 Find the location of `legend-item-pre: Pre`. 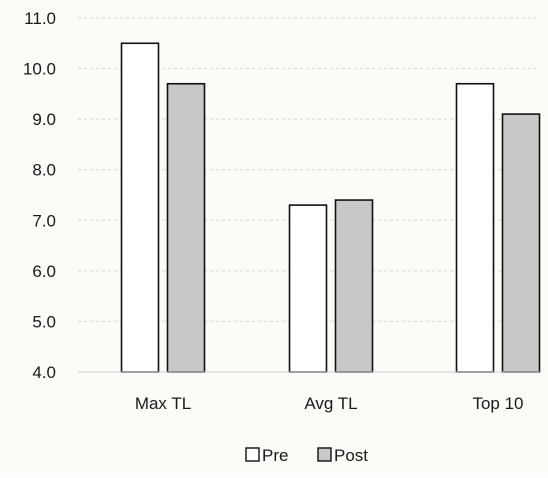

legend-item-pre: Pre is located at coordinates (266, 455).